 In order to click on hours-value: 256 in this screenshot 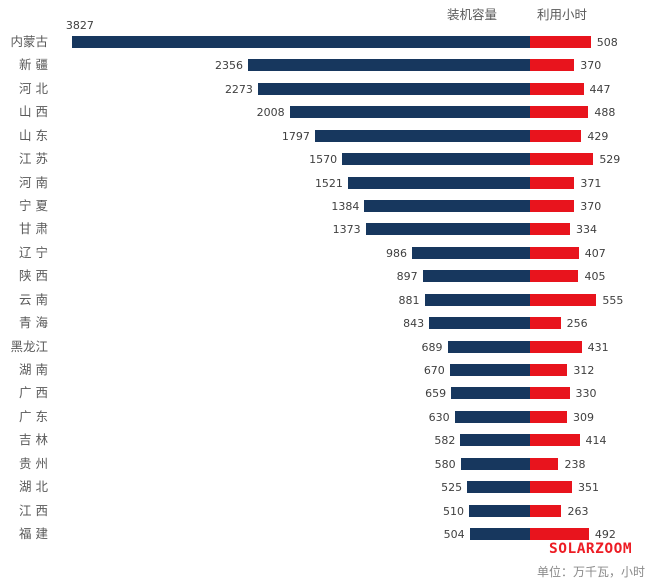, I will do `click(577, 324)`.